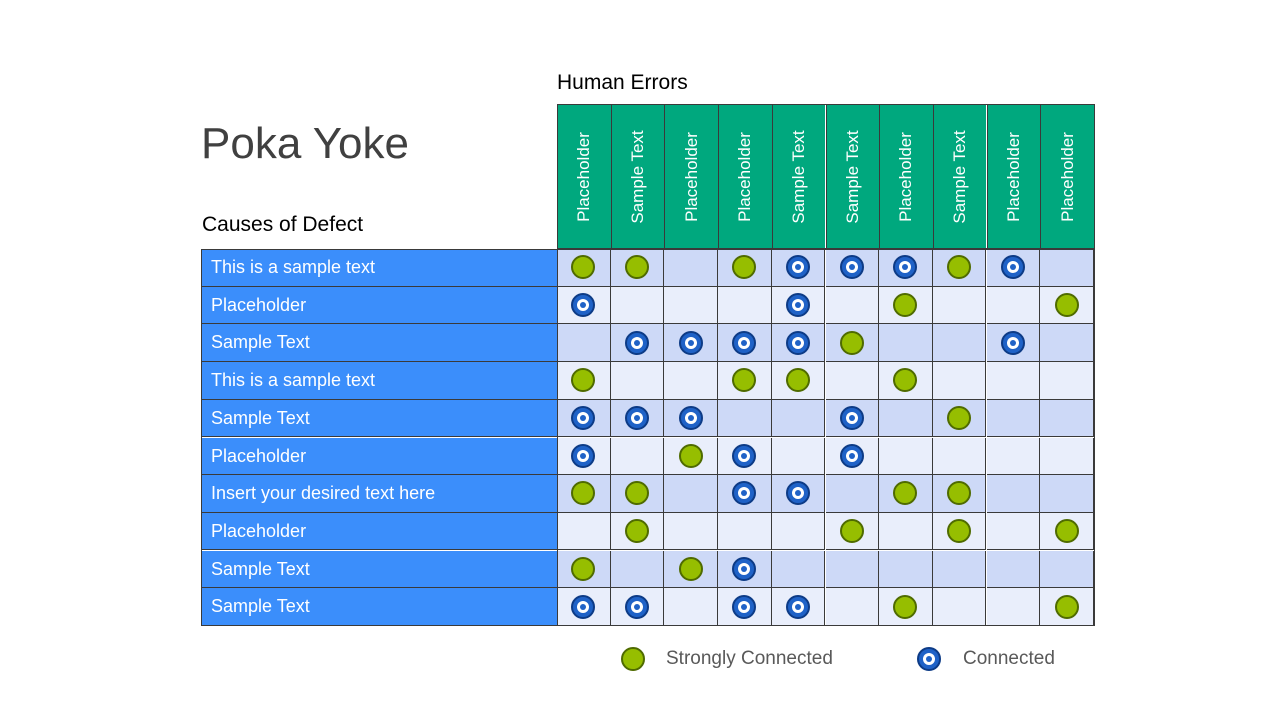 This screenshot has width=1280, height=720. What do you see at coordinates (749, 658) in the screenshot?
I see `legend-strong-label: Strongly Connected` at bounding box center [749, 658].